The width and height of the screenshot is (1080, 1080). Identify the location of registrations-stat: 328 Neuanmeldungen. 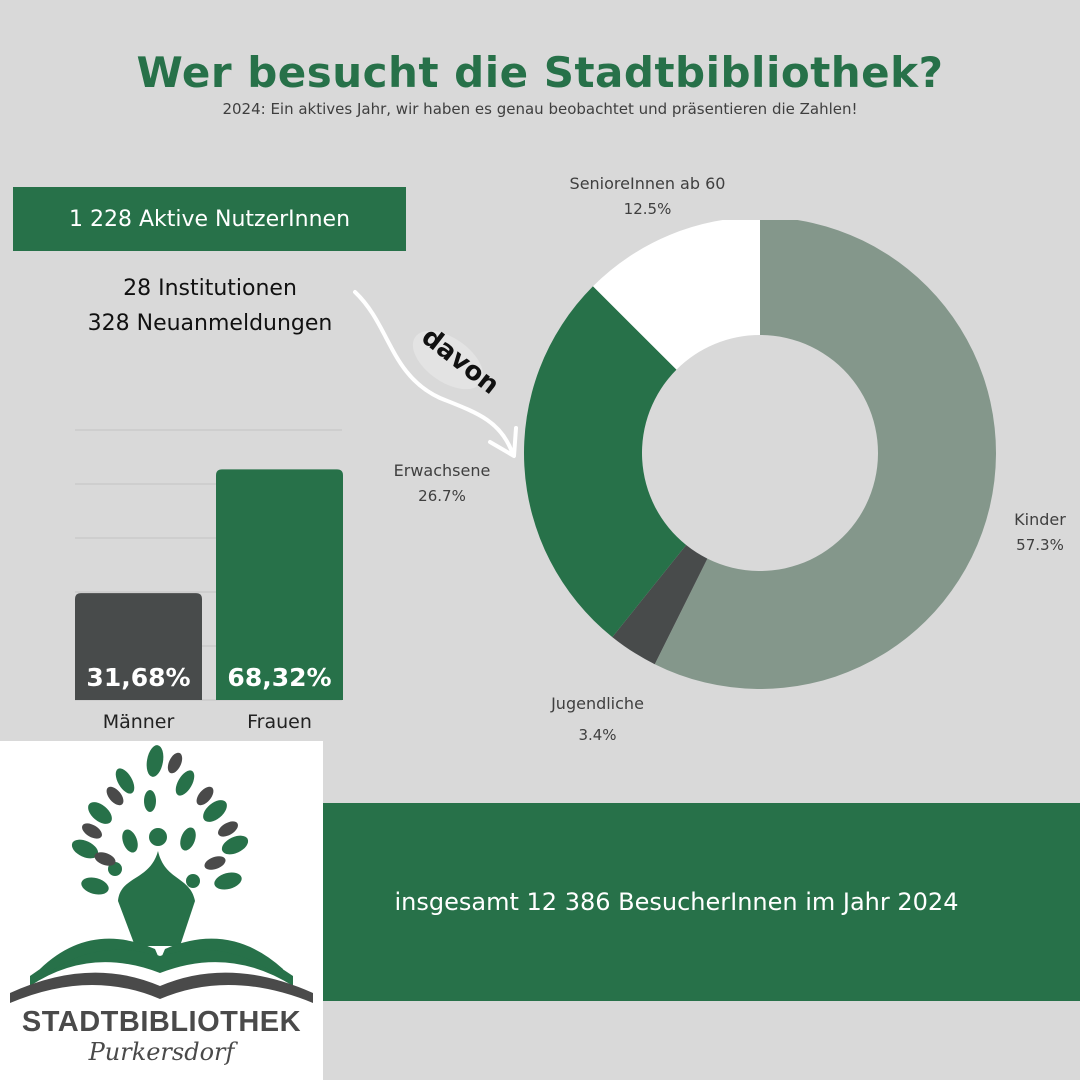
(210, 323).